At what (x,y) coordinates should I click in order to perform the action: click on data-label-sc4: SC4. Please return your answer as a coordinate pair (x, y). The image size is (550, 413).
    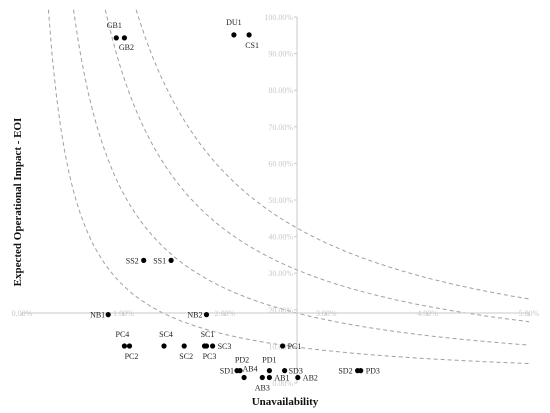
    Looking at the image, I should click on (166, 334).